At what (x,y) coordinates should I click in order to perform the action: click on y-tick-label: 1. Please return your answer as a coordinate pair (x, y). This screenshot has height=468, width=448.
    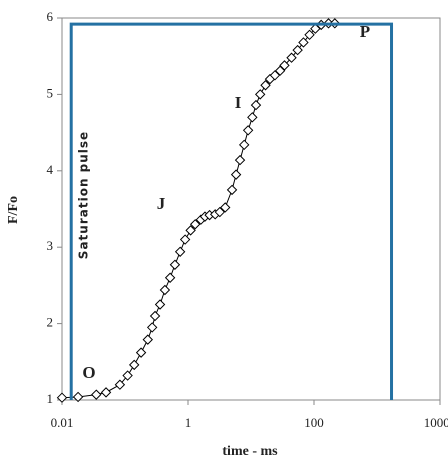
    Looking at the image, I should click on (50, 398).